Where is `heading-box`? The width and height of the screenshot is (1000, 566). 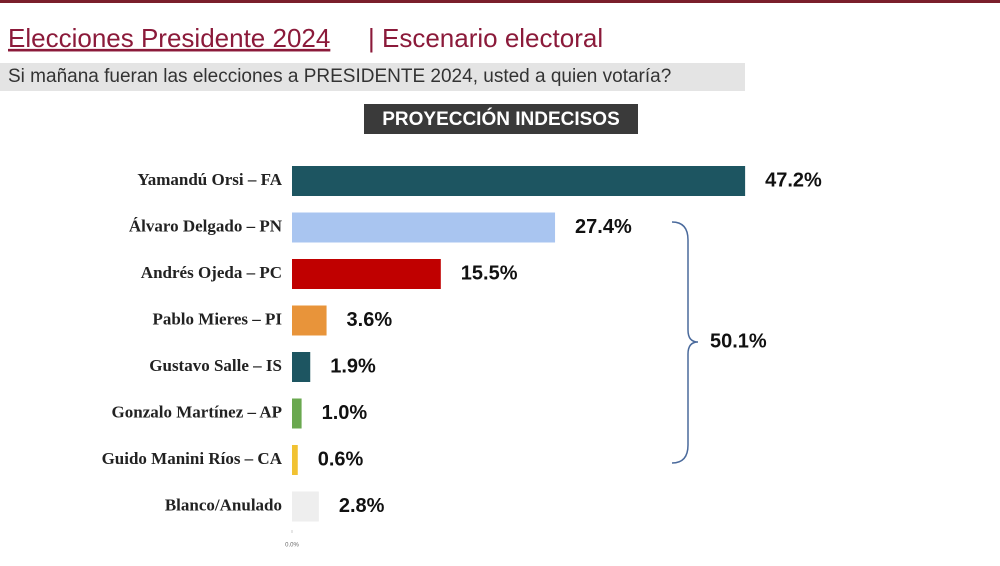
heading-box is located at coordinates (501, 119).